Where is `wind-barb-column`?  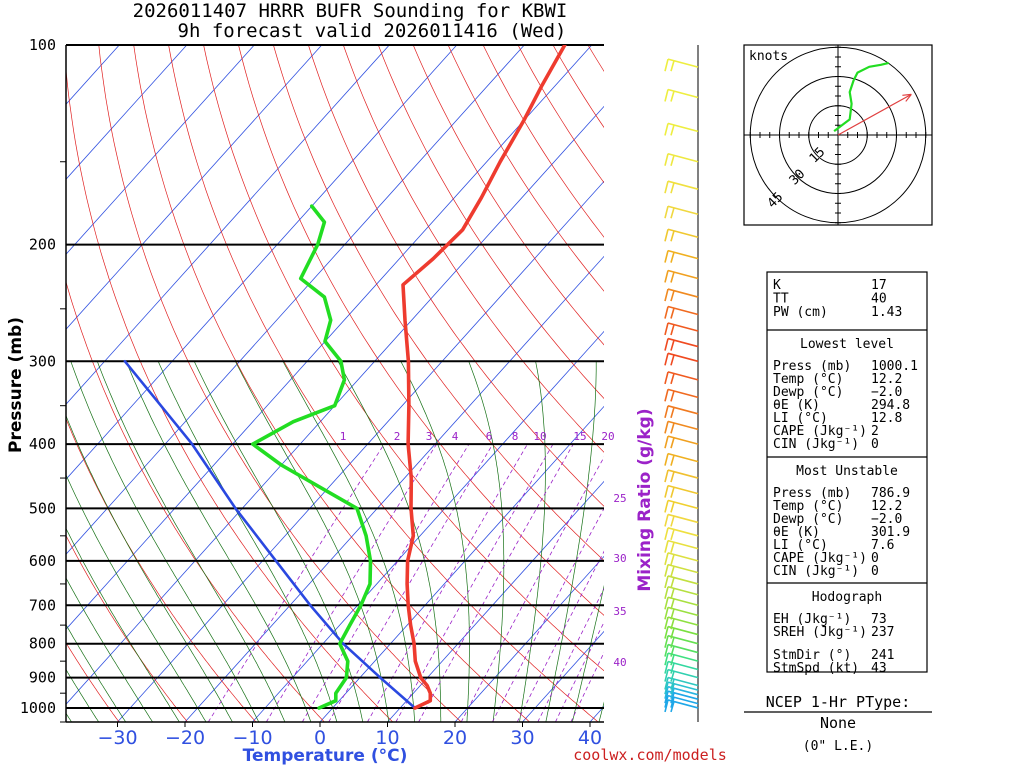 wind-barb-column is located at coordinates (681, 383).